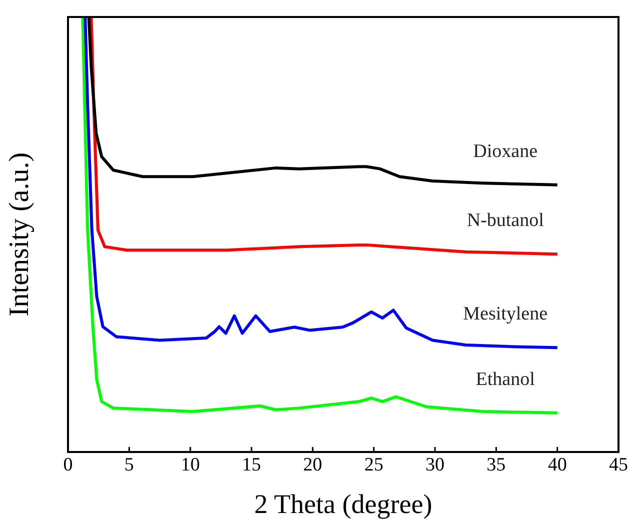 This screenshot has height=526, width=630. Describe the element at coordinates (190, 465) in the screenshot. I see `x-tick-label: 10` at that location.